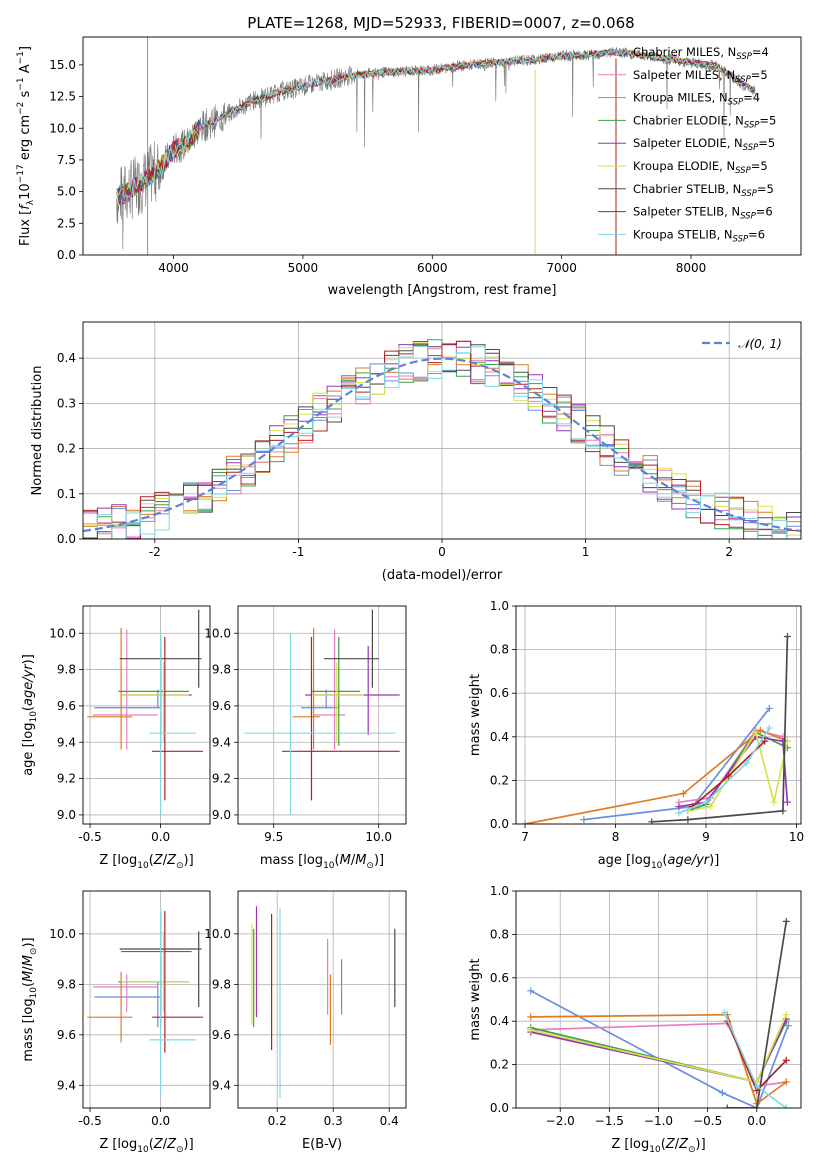 The image size is (819, 1170). What do you see at coordinates (659, 862) in the screenshot?
I see `x-axis-label: age [log10(age/yr)]` at bounding box center [659, 862].